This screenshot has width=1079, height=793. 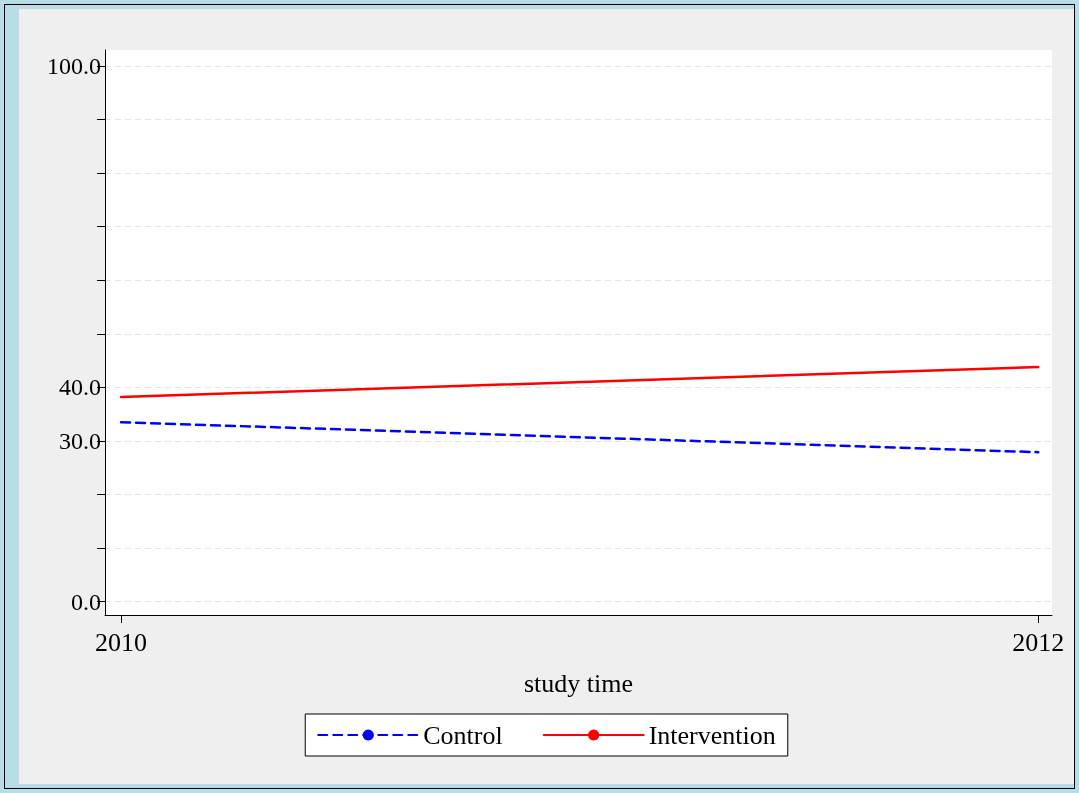 What do you see at coordinates (463, 735) in the screenshot?
I see `legend-label: Control` at bounding box center [463, 735].